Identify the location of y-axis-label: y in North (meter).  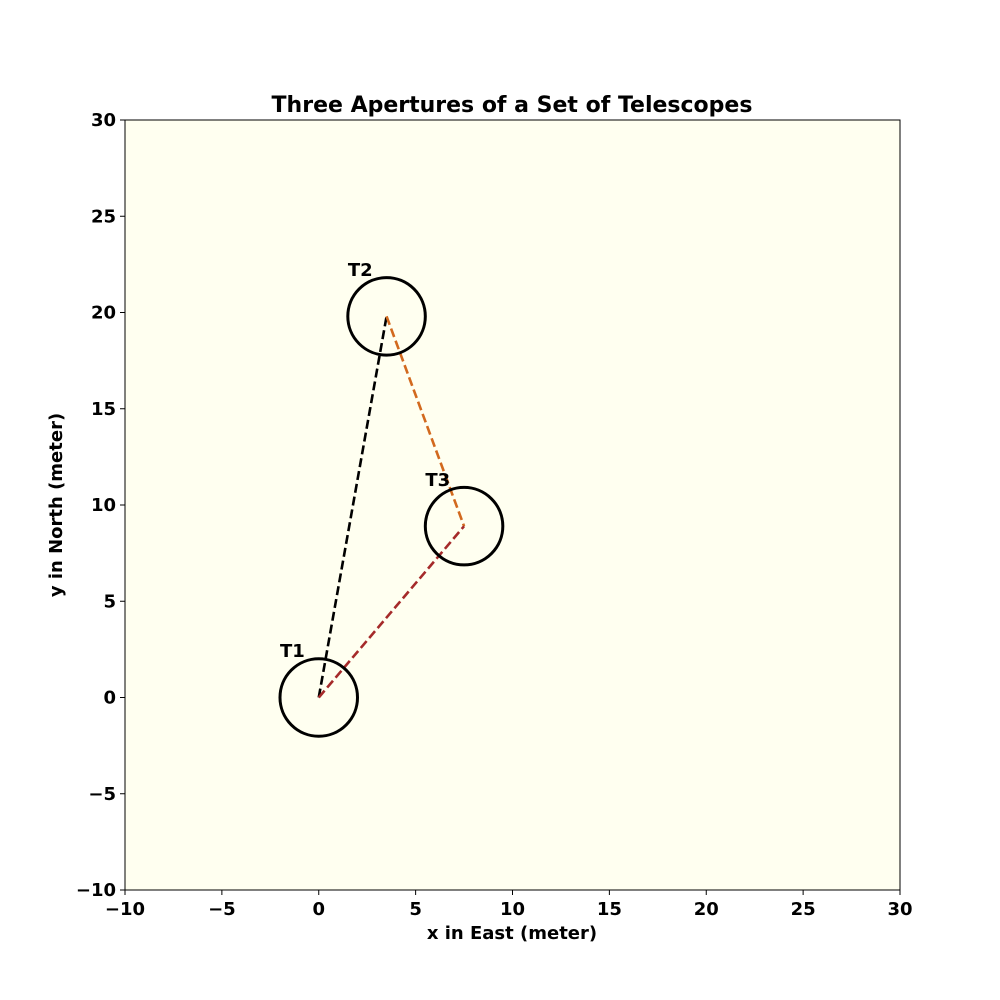
(56, 505).